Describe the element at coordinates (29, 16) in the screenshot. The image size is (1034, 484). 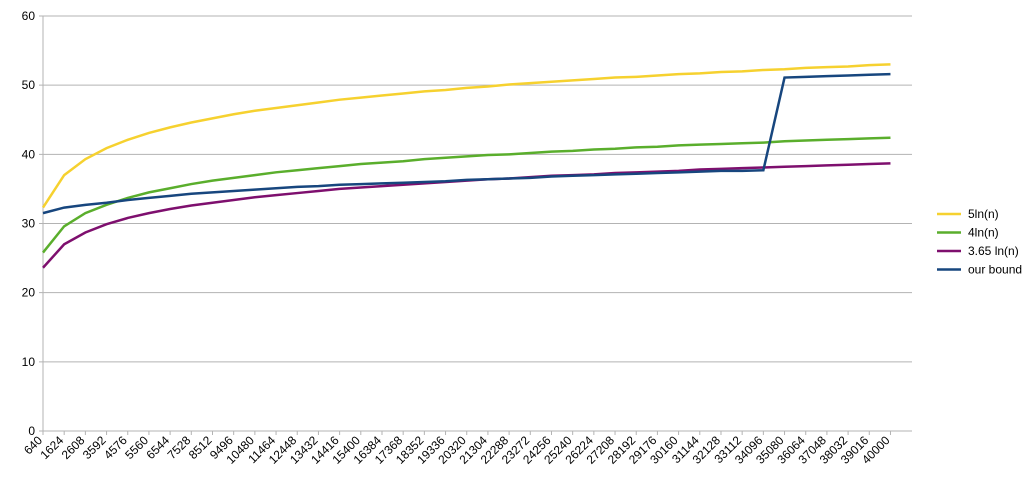
I see `y-tick-label: 60` at that location.